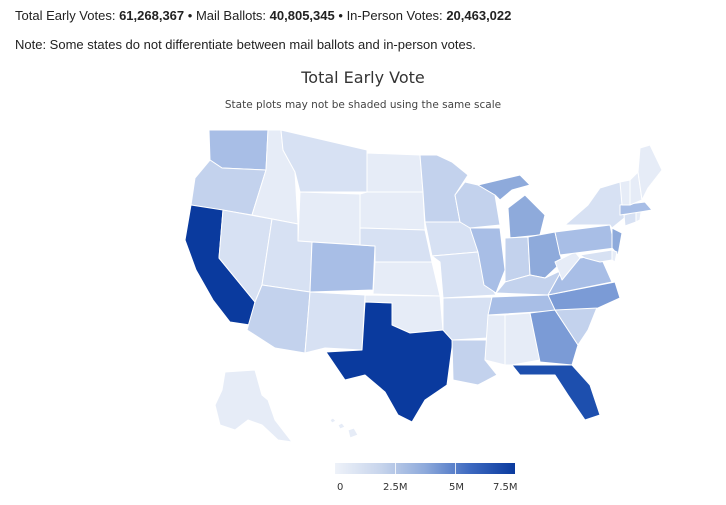  I want to click on state-delaware, so click(614, 256).